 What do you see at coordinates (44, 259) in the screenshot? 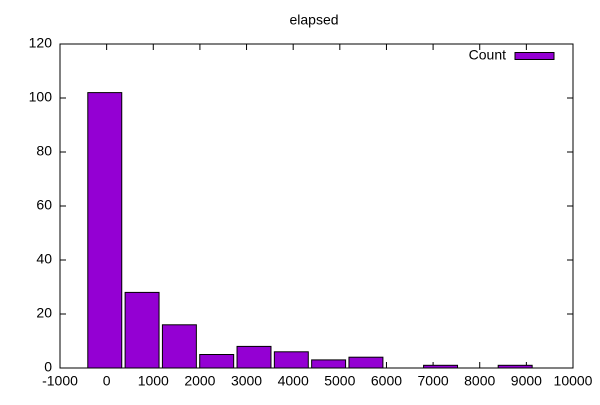
I see `y-tick-label: 40` at bounding box center [44, 259].